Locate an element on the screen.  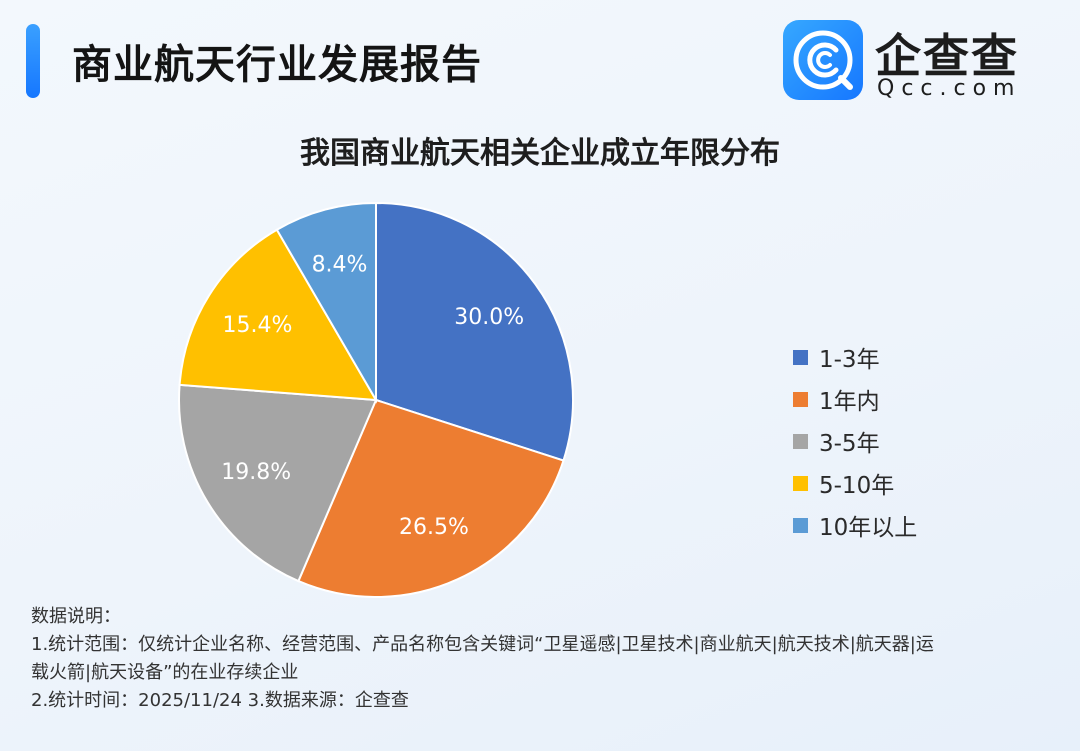
logo-domain: Qcc.com is located at coordinates (949, 88).